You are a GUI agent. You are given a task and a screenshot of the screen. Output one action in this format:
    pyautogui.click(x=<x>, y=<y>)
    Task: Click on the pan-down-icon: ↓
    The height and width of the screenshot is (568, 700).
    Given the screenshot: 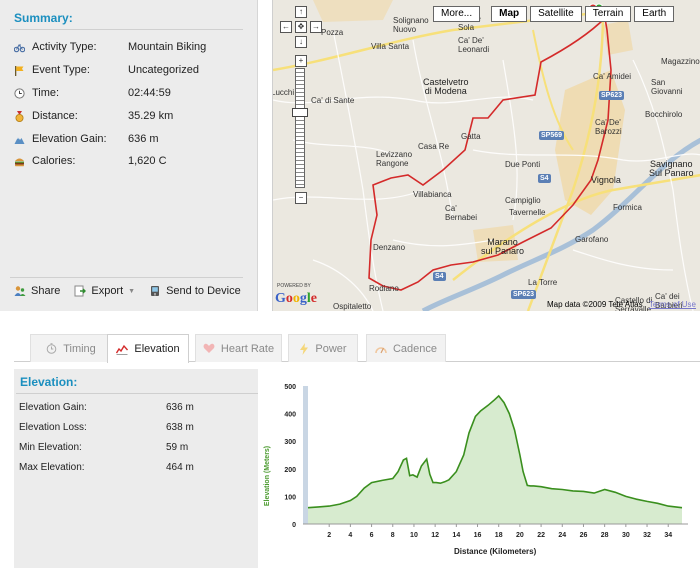 What is the action you would take?
    pyautogui.click(x=301, y=42)
    